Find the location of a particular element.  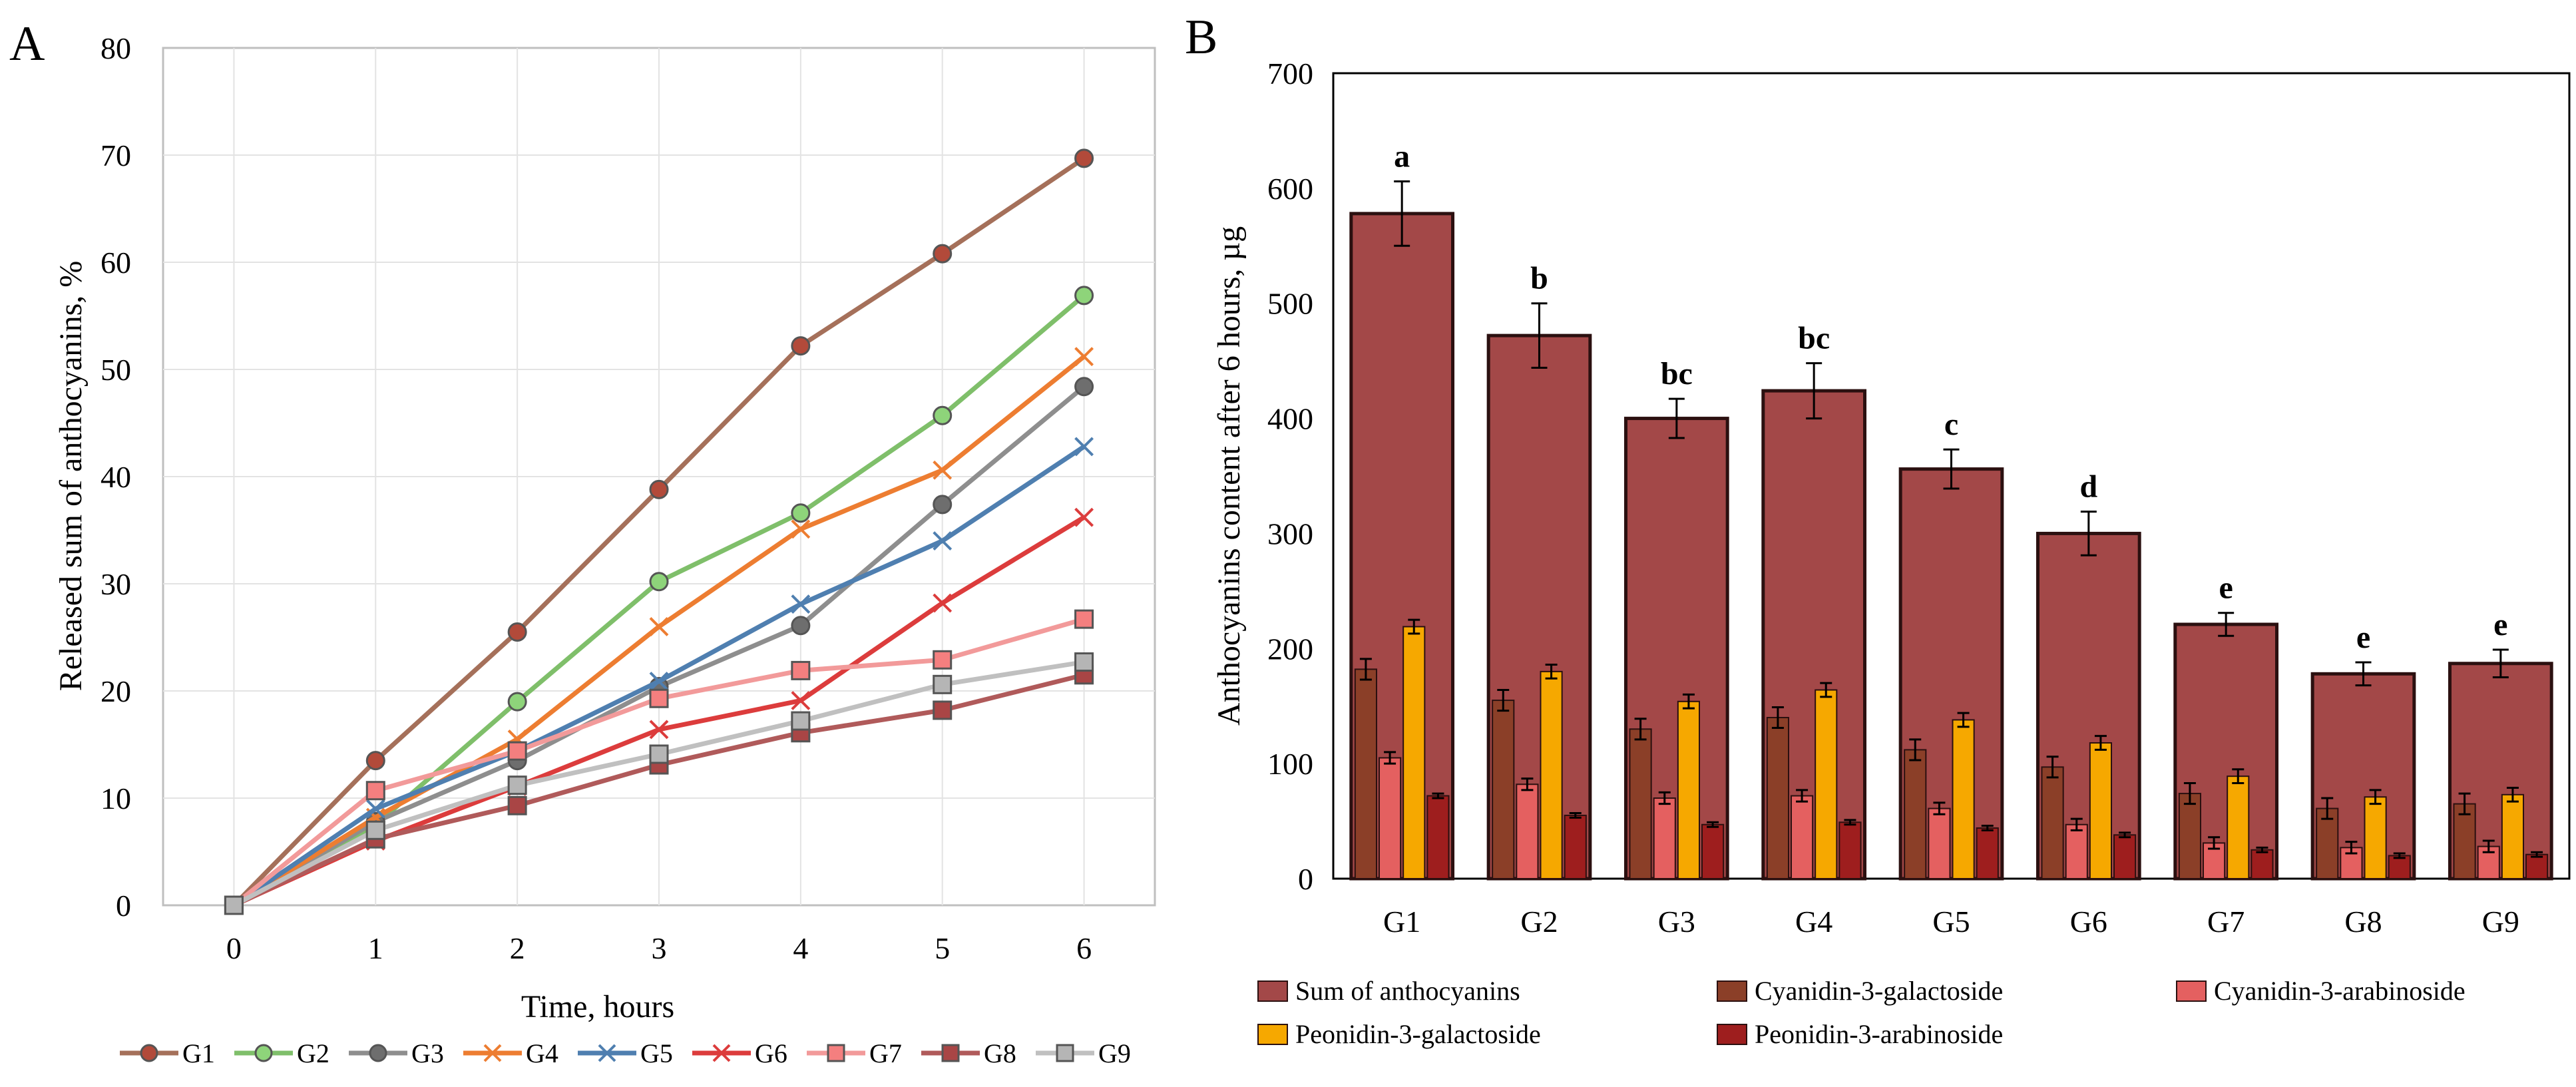

b-error-G8-Cyanidin-3-galactoside is located at coordinates (2327, 808).